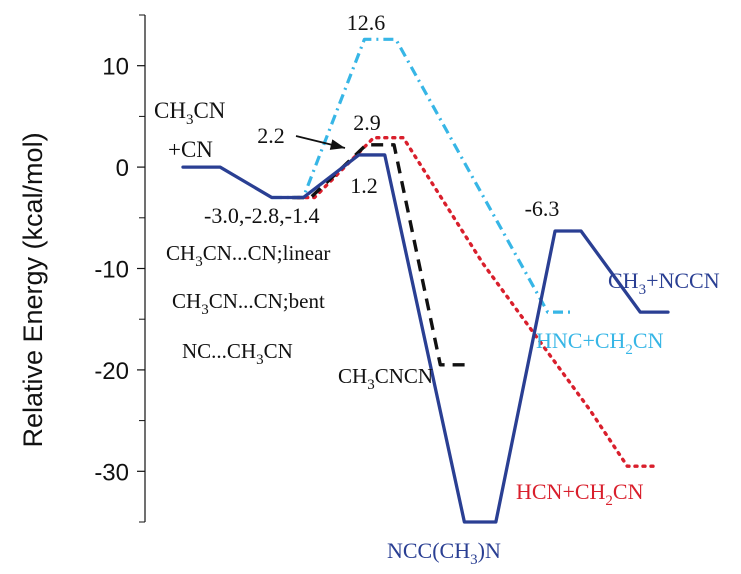 The width and height of the screenshot is (741, 574). I want to click on label-complex-nc: NC...CH3CN, so click(237, 353).